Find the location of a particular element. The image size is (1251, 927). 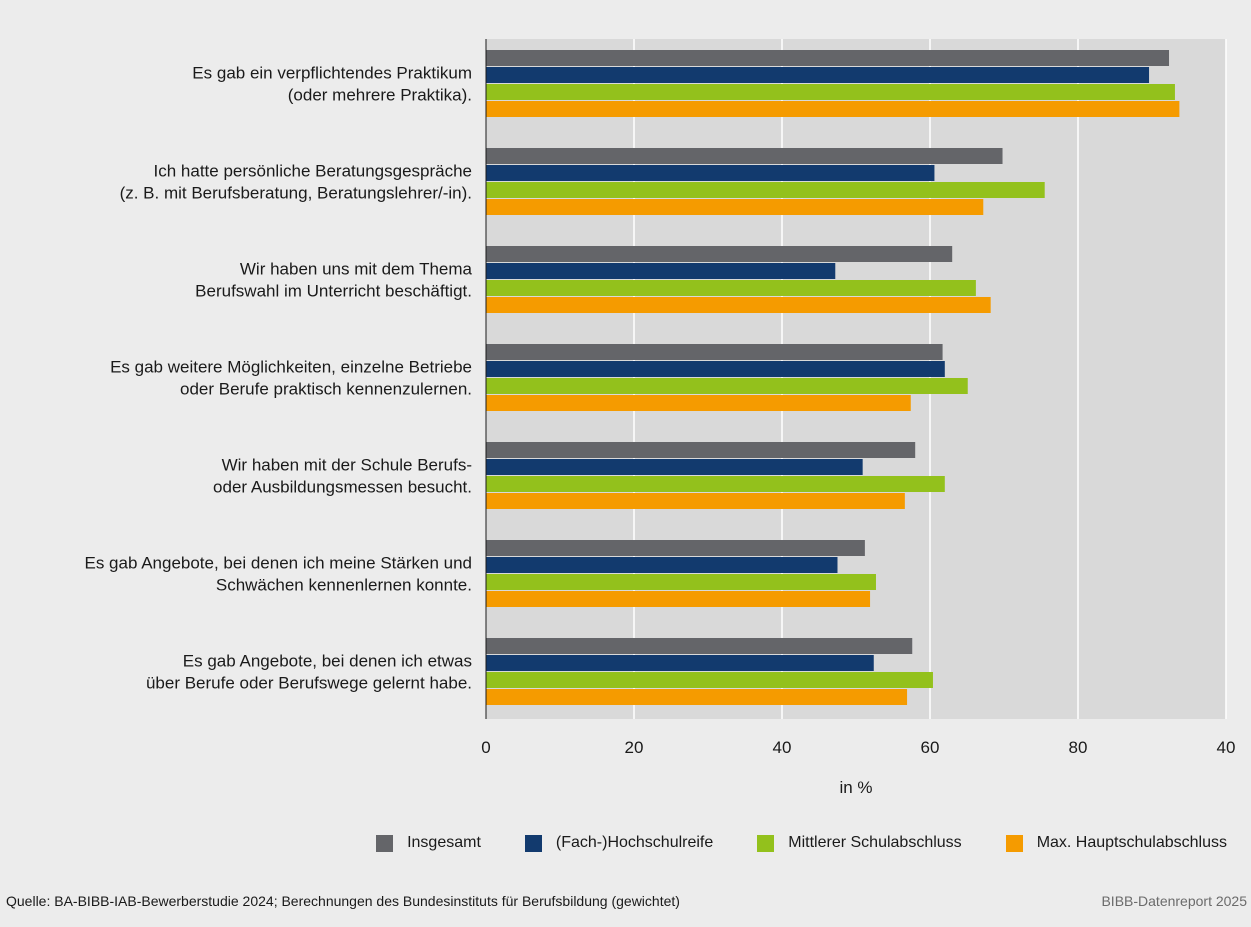

legend-item-insgesamt: Insgesamt is located at coordinates (428, 843).